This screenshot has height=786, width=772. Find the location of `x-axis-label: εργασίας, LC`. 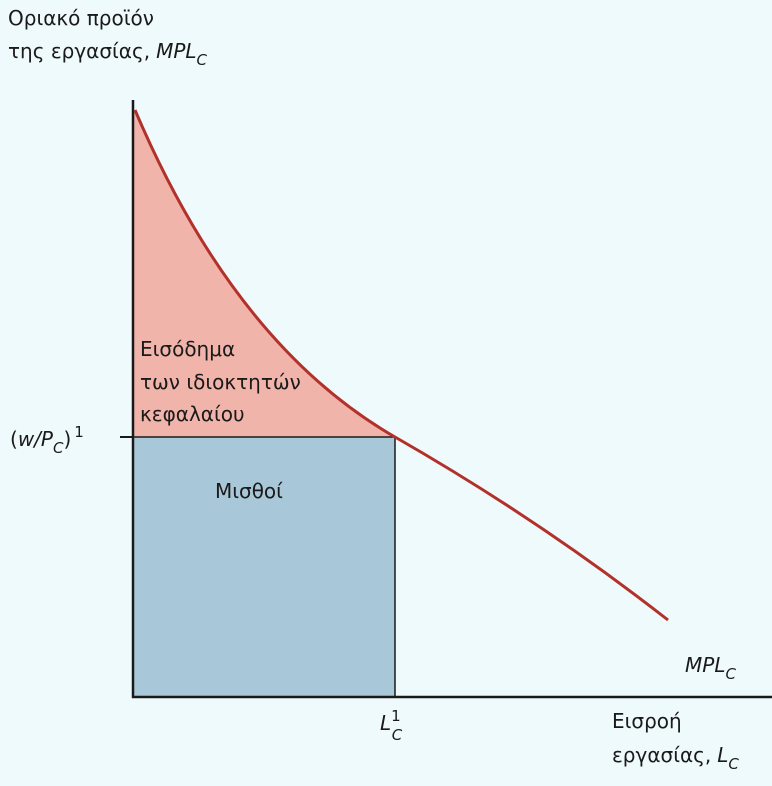

x-axis-label: εργασίας, LC is located at coordinates (675, 758).